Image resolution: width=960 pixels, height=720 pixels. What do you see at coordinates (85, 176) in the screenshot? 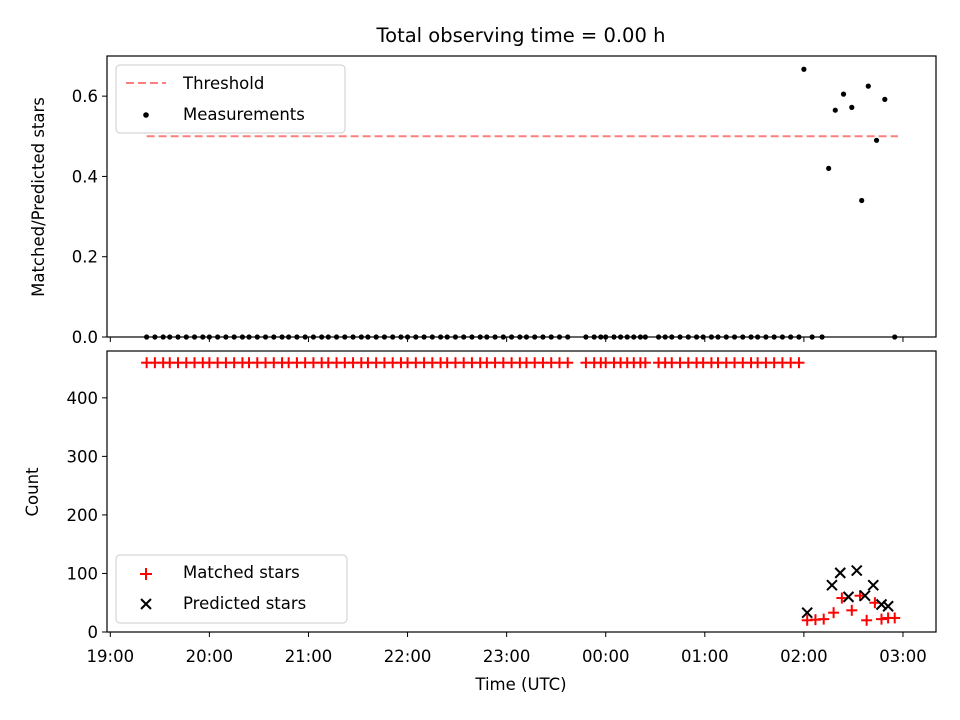
I see `top-y-tick-label: 0.4` at bounding box center [85, 176].